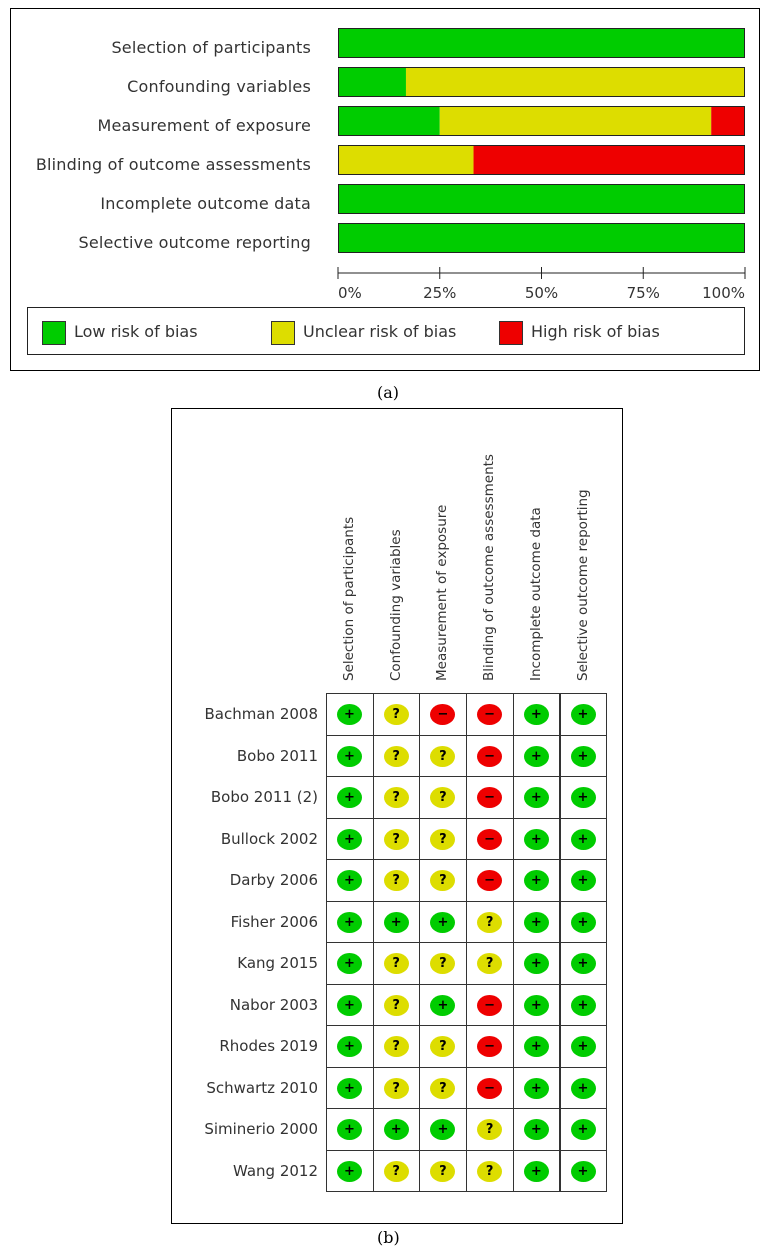 This screenshot has height=1247, width=770. Describe the element at coordinates (406, 160) in the screenshot. I see `bar-segment-blinding-of-outcome-assessments-unclear-risk-of-bias` at that location.